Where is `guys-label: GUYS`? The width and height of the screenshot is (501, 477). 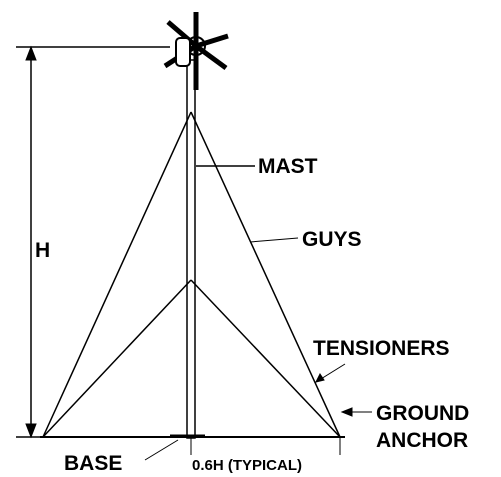
guys-label: GUYS is located at coordinates (332, 239).